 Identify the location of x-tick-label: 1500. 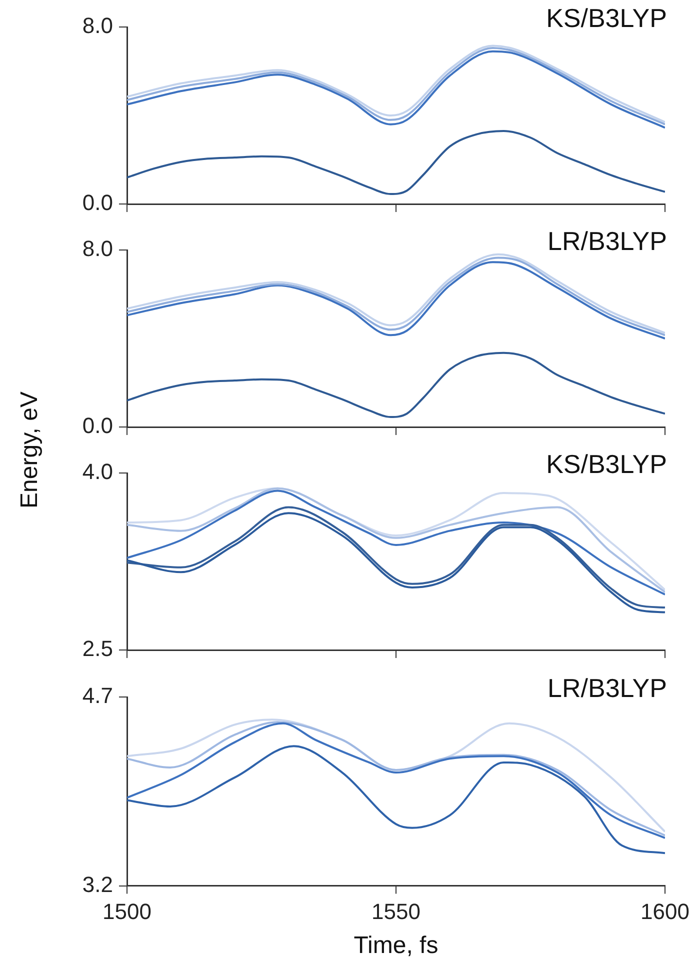
(127, 911).